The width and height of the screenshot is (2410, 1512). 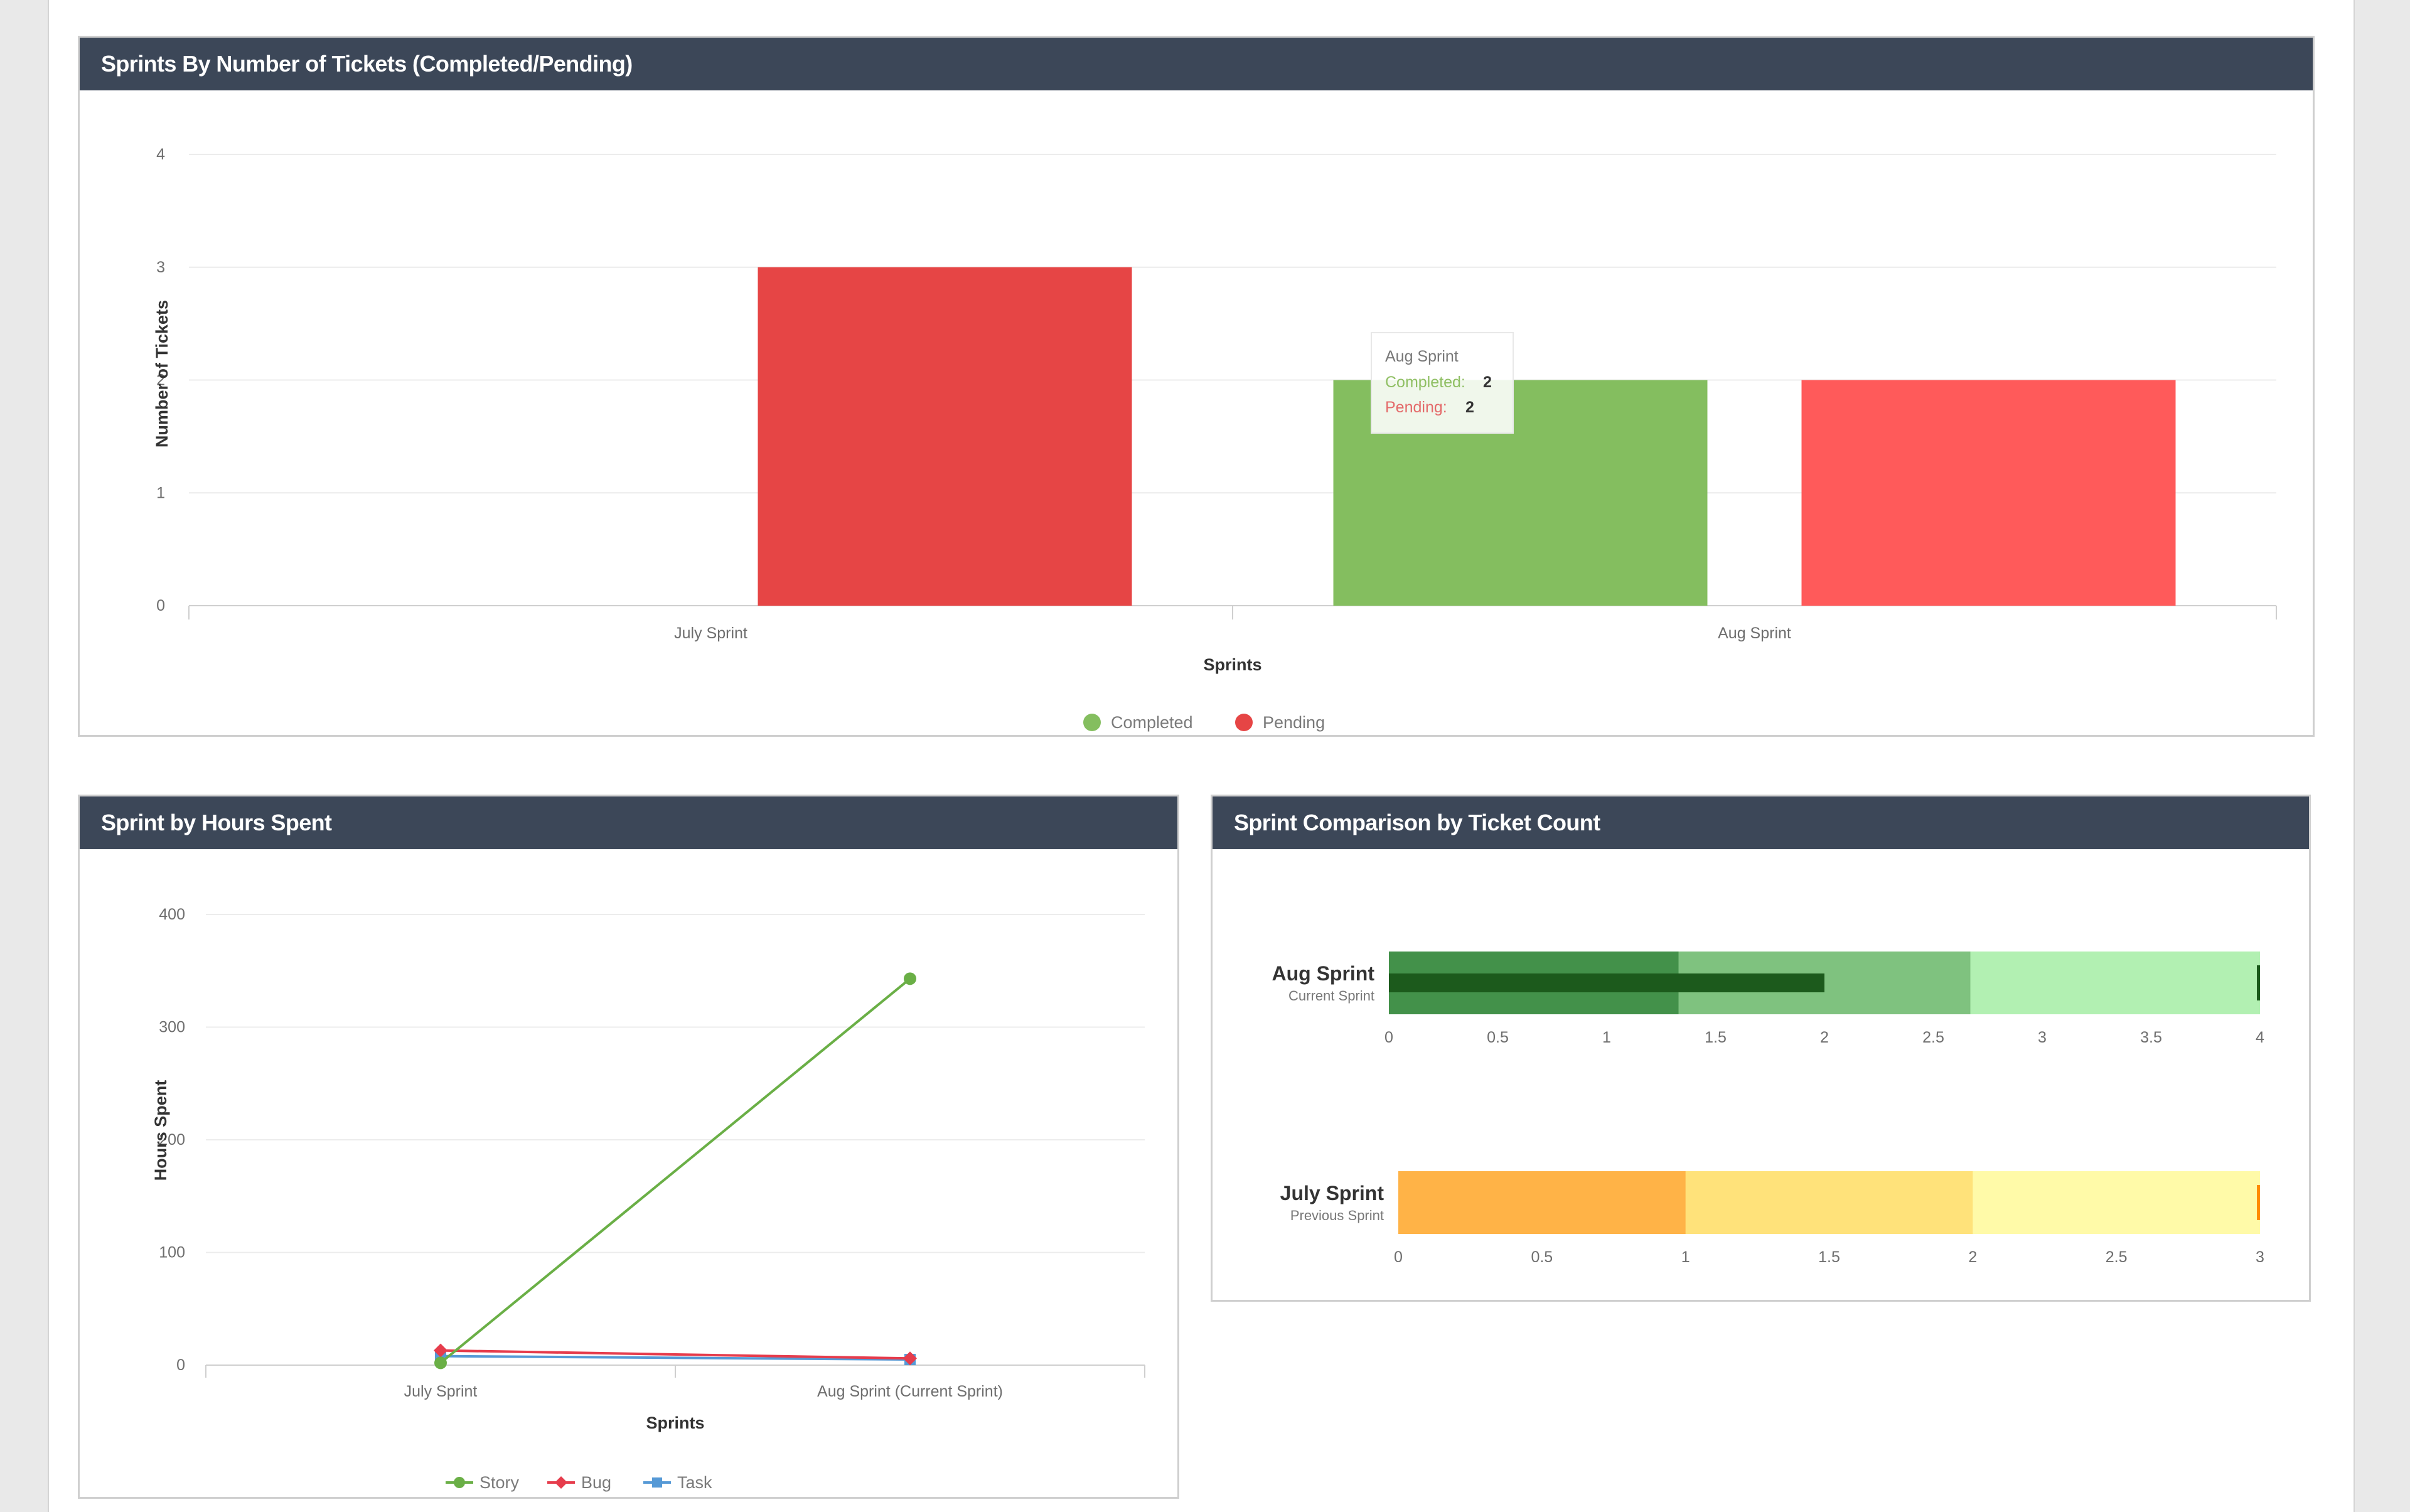 I want to click on y-tick-label: 4, so click(x=160, y=154).